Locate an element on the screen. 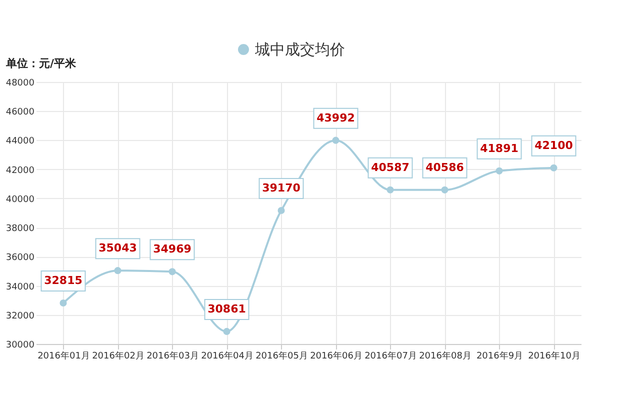 The width and height of the screenshot is (630, 394). data-label: 42100 is located at coordinates (554, 145).